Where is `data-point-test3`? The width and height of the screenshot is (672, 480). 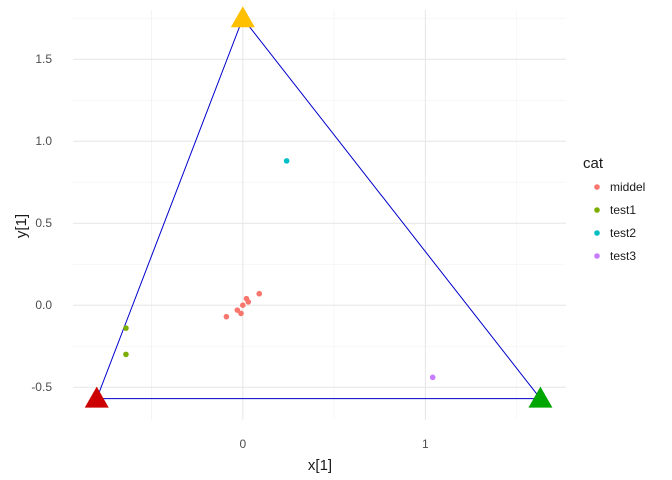 data-point-test3 is located at coordinates (432, 377).